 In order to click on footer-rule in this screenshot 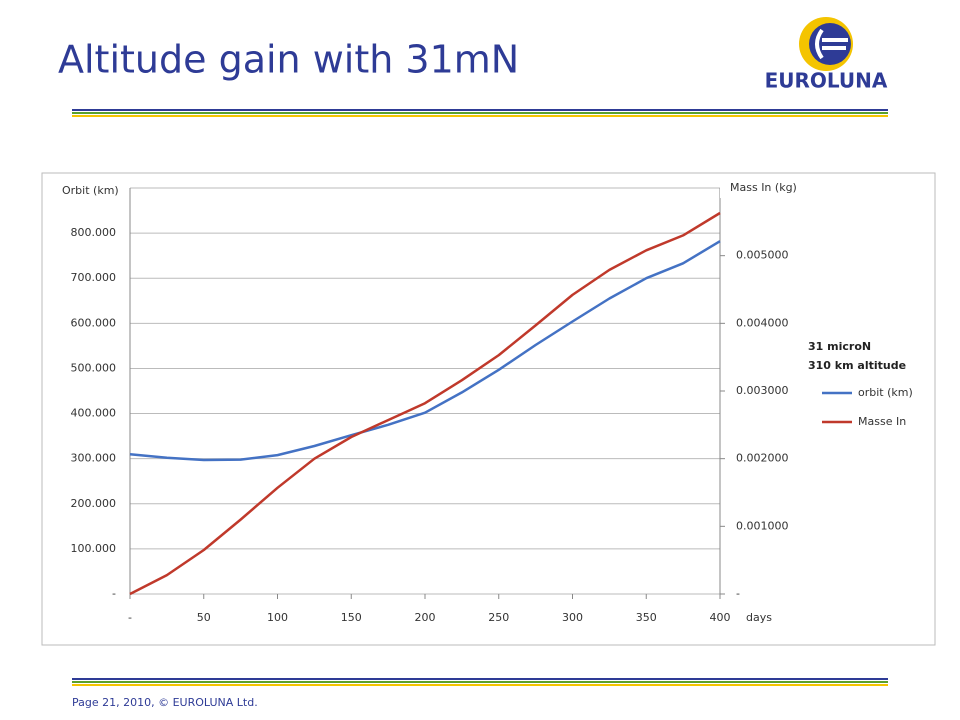, I will do `click(480, 682)`.